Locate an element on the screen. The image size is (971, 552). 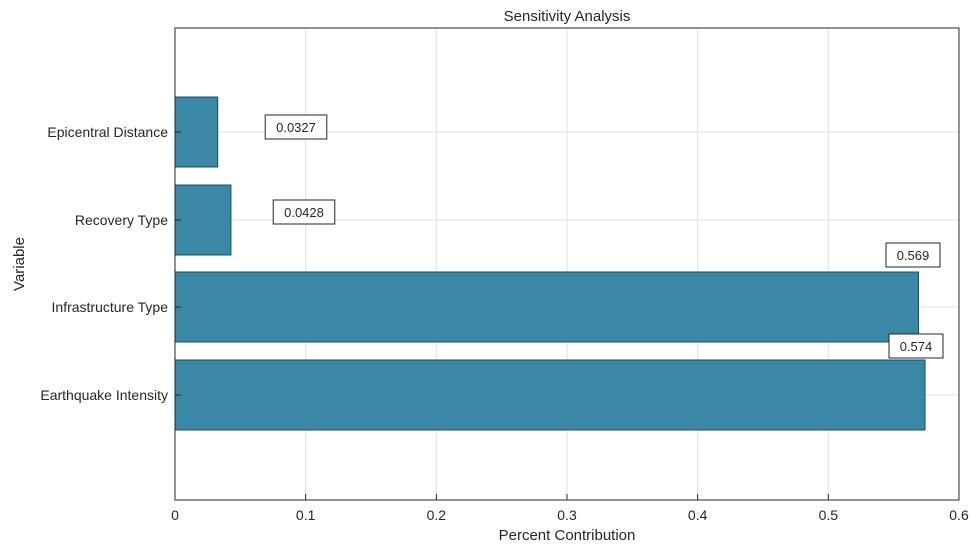
x-tick-label: 0.3 is located at coordinates (567, 515).